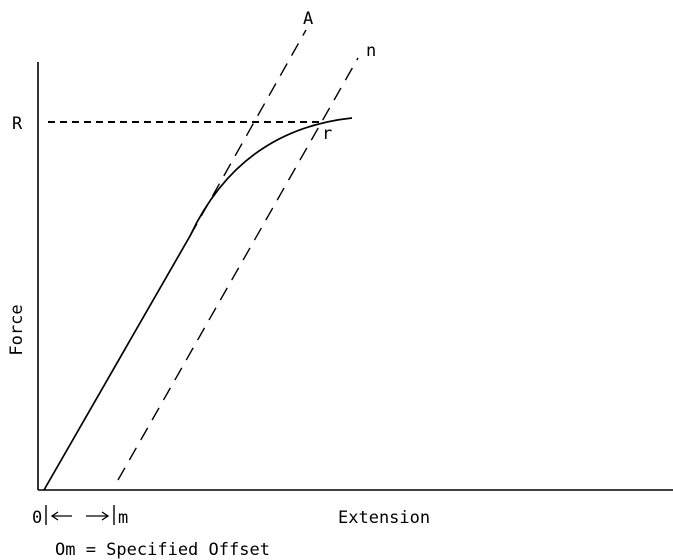 This screenshot has height=560, width=673. I want to click on label-origin: 0, so click(37, 518).